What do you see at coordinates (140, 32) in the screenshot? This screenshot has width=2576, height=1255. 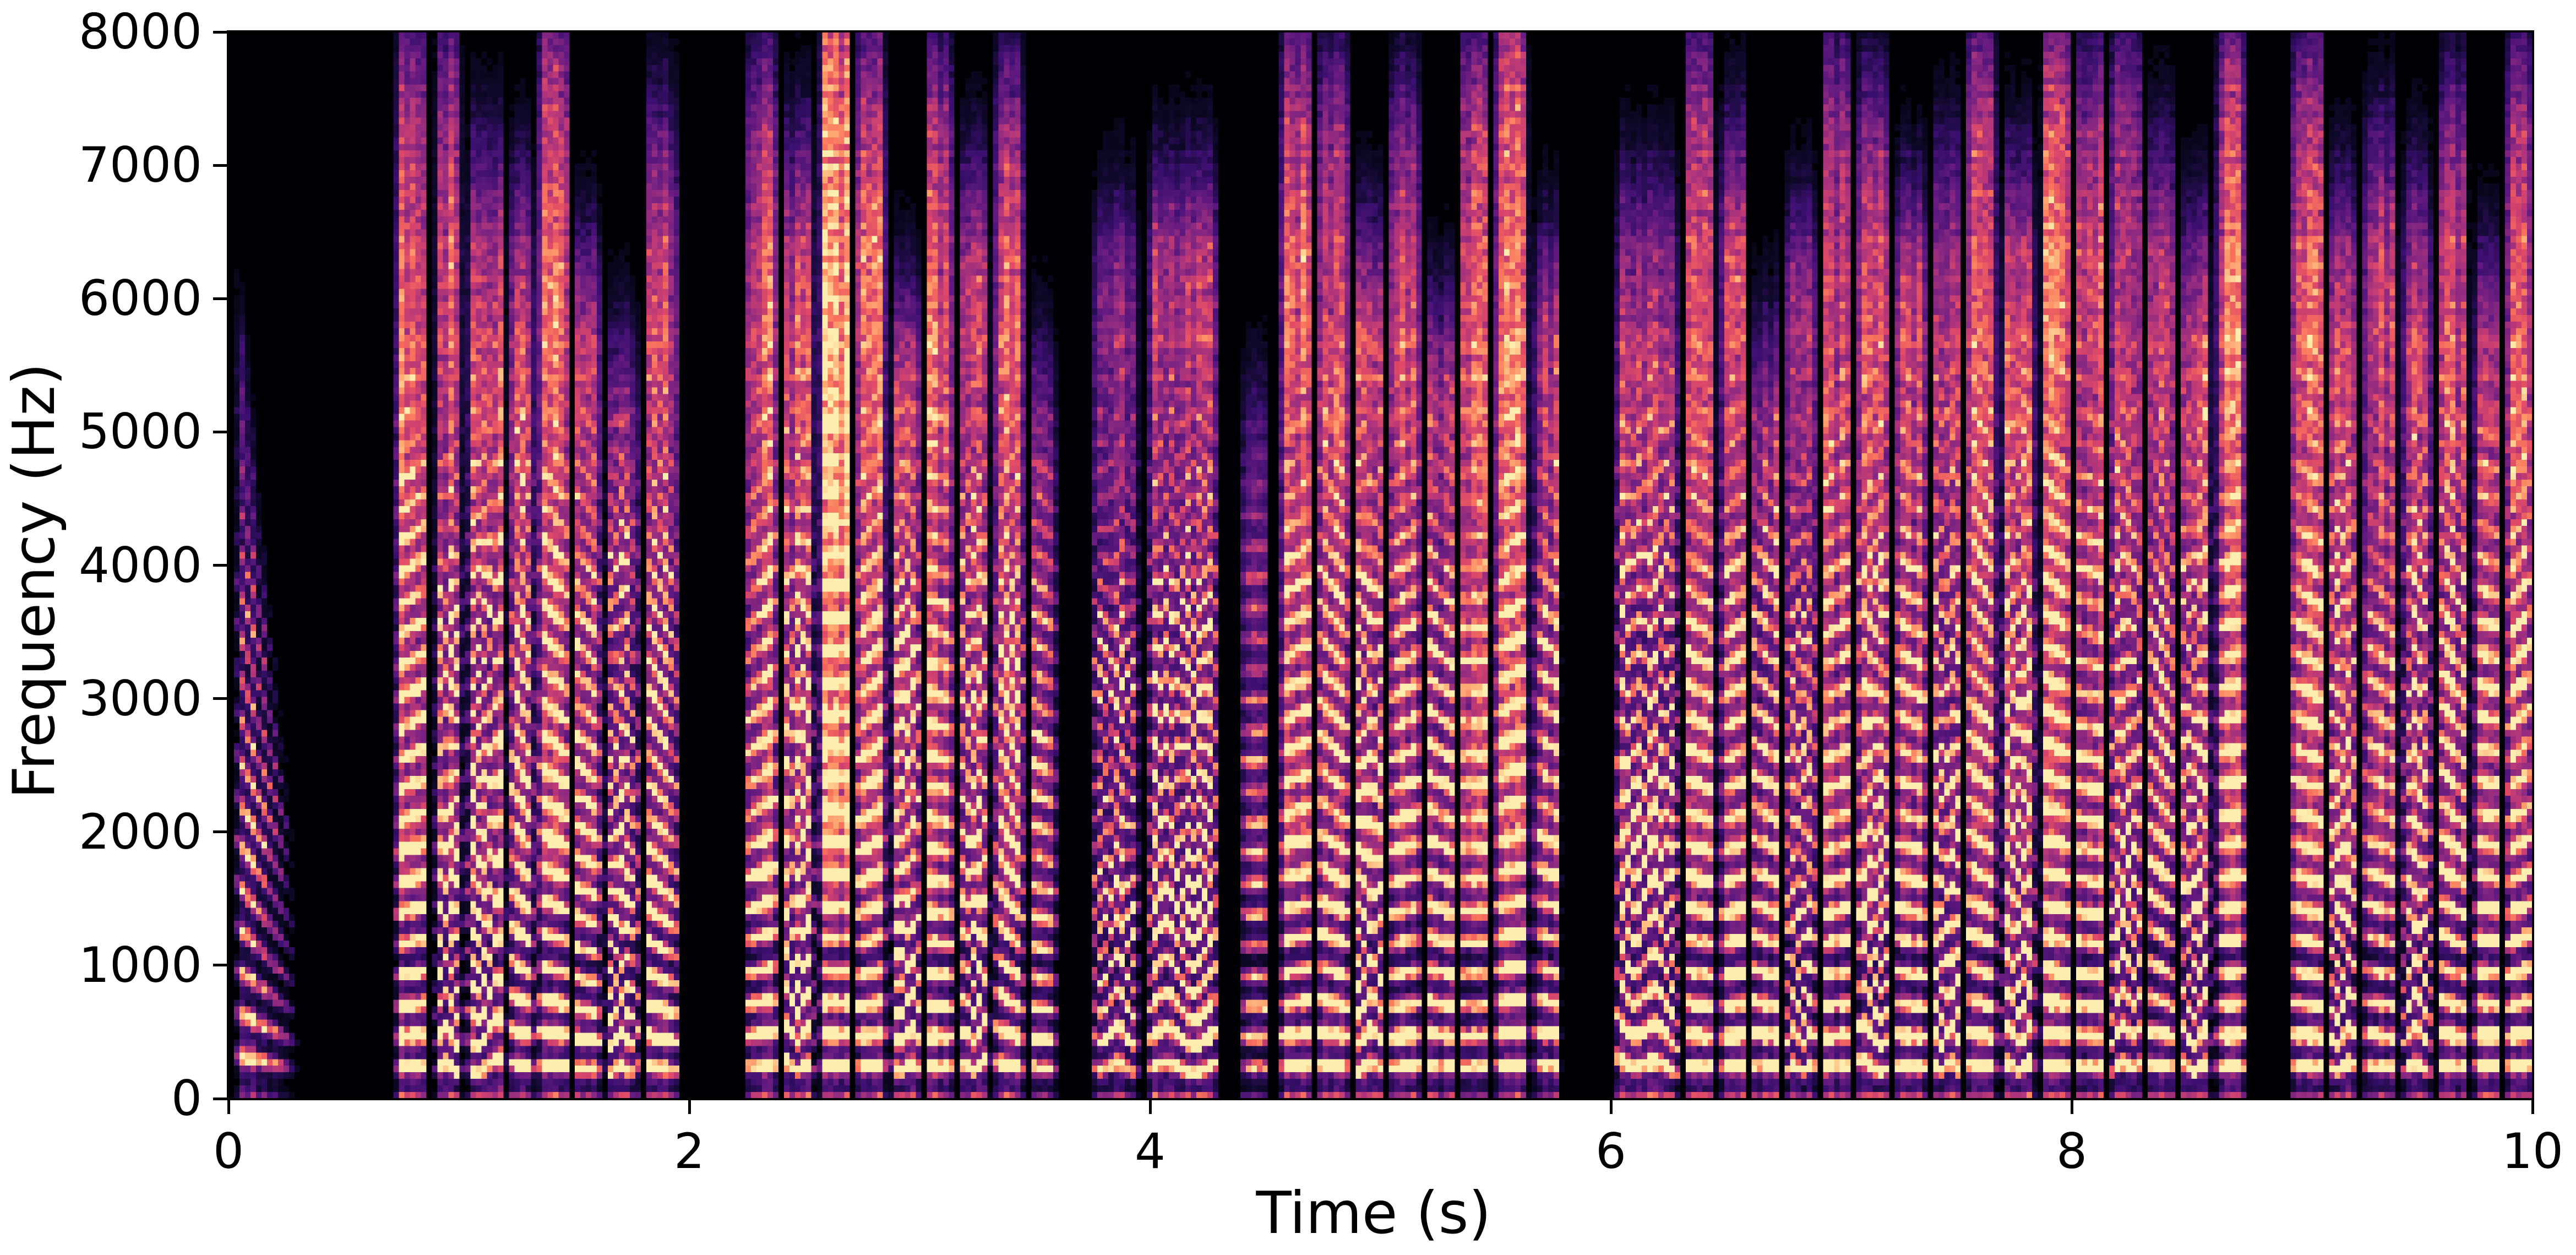 I see `y-tick-label-8000: 8000` at bounding box center [140, 32].